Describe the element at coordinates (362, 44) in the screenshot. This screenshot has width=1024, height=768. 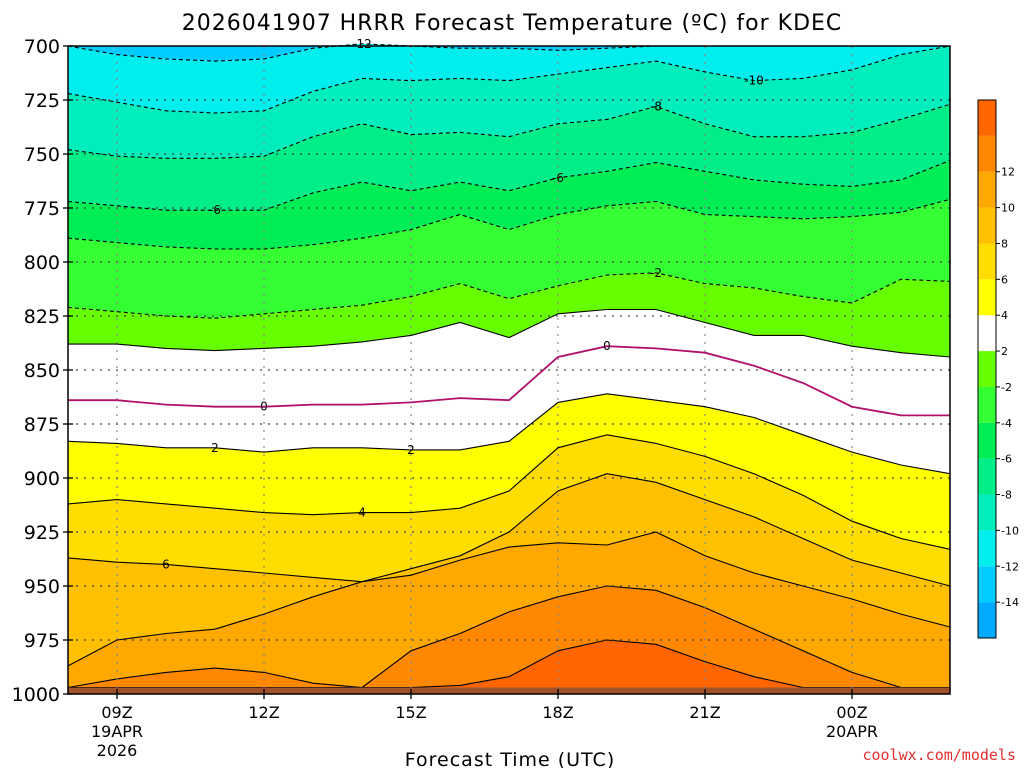
I see `contour-label: -12` at that location.